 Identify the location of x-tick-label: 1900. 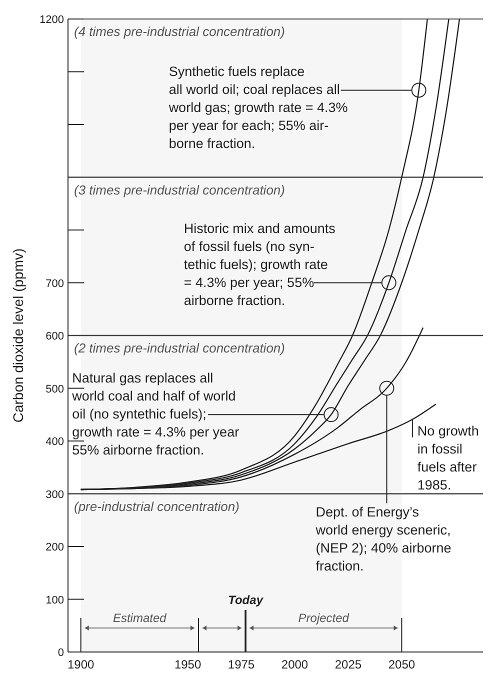
(81, 665).